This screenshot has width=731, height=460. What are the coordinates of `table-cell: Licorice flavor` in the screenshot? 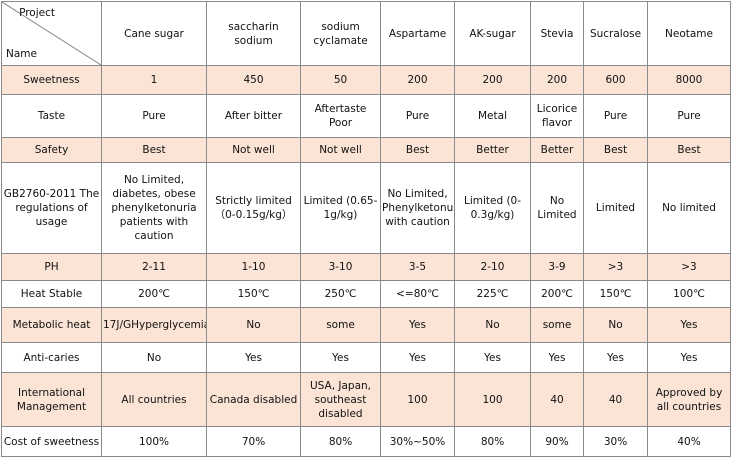 It's located at (557, 116).